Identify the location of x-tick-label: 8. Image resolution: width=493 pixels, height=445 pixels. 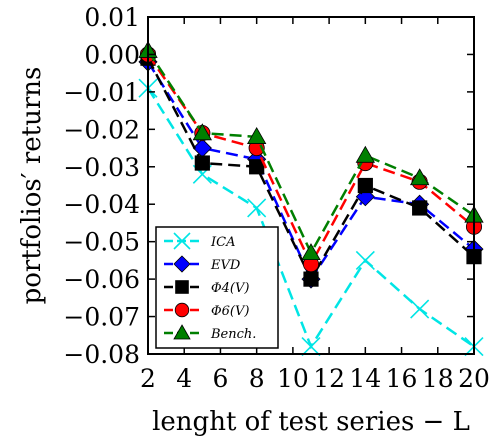
(257, 378).